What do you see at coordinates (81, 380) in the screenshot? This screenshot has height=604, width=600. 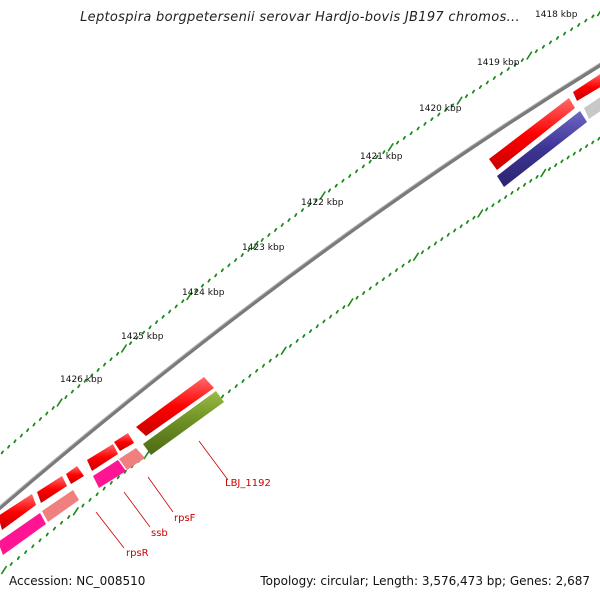 I see `tick-label-1426: 1426 kbp` at bounding box center [81, 380].